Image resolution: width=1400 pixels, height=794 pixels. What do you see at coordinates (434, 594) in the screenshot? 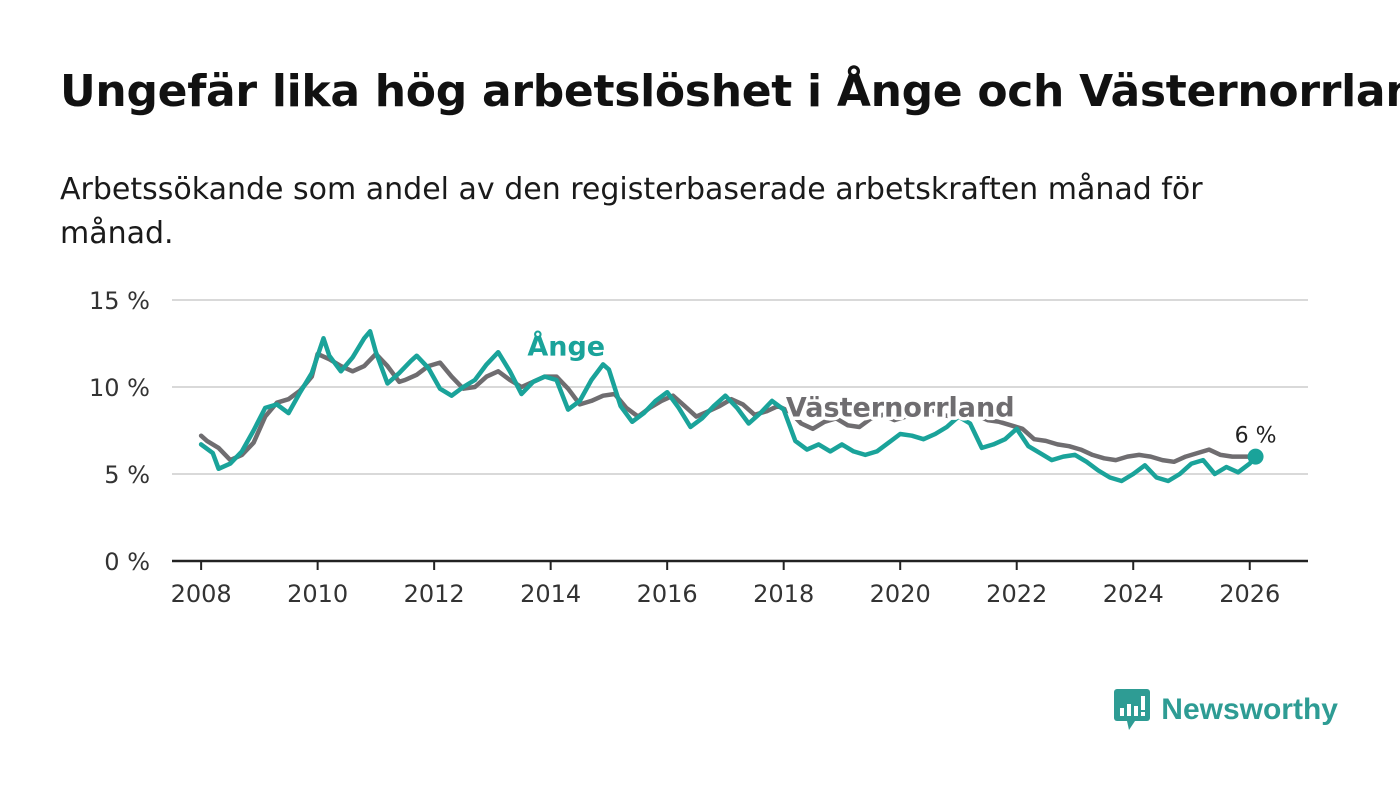
I see `x-tick-label: 2012` at bounding box center [434, 594].